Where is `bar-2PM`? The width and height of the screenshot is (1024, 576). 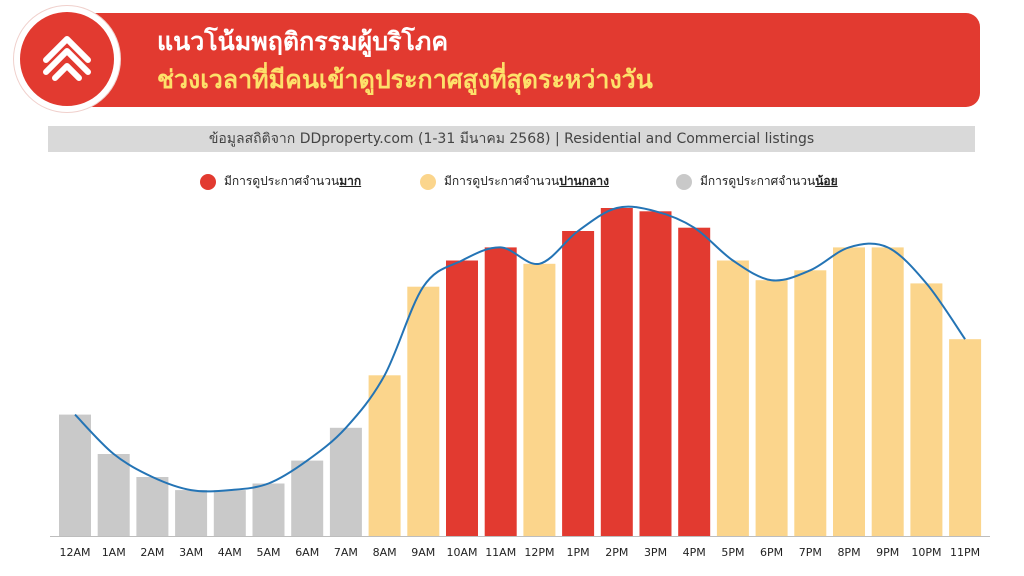 bar-2PM is located at coordinates (616, 372).